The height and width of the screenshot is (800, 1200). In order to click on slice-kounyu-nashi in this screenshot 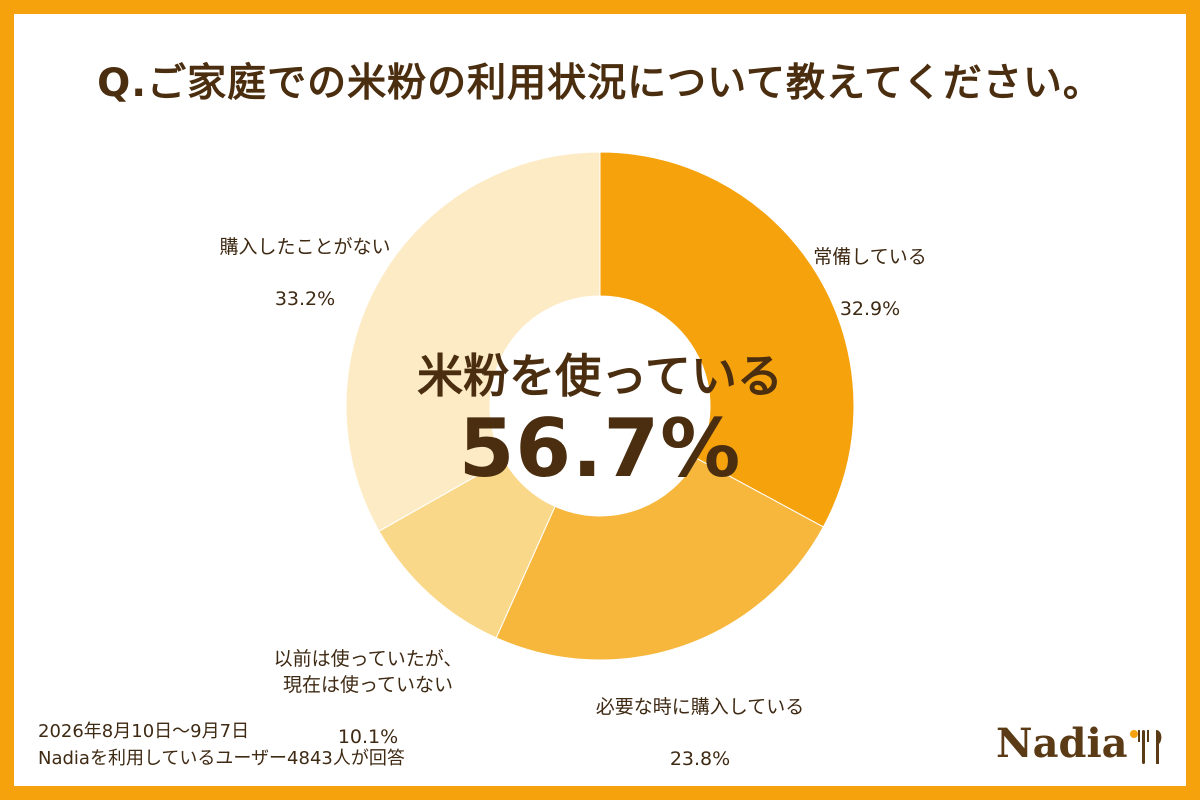, I will do `click(473, 341)`.